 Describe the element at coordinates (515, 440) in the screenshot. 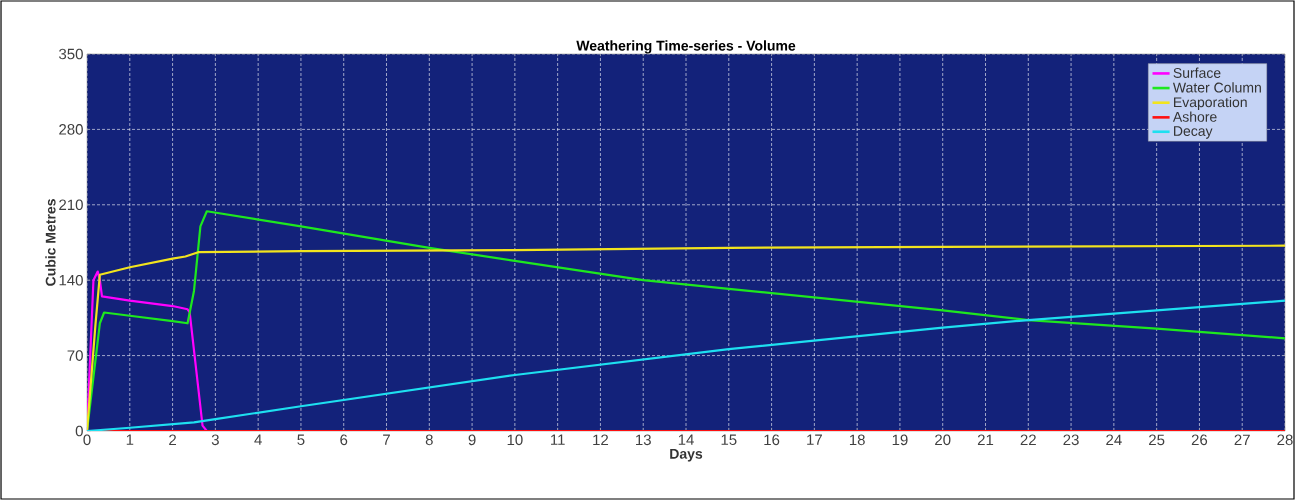

I see `x-tick-label: 10` at that location.